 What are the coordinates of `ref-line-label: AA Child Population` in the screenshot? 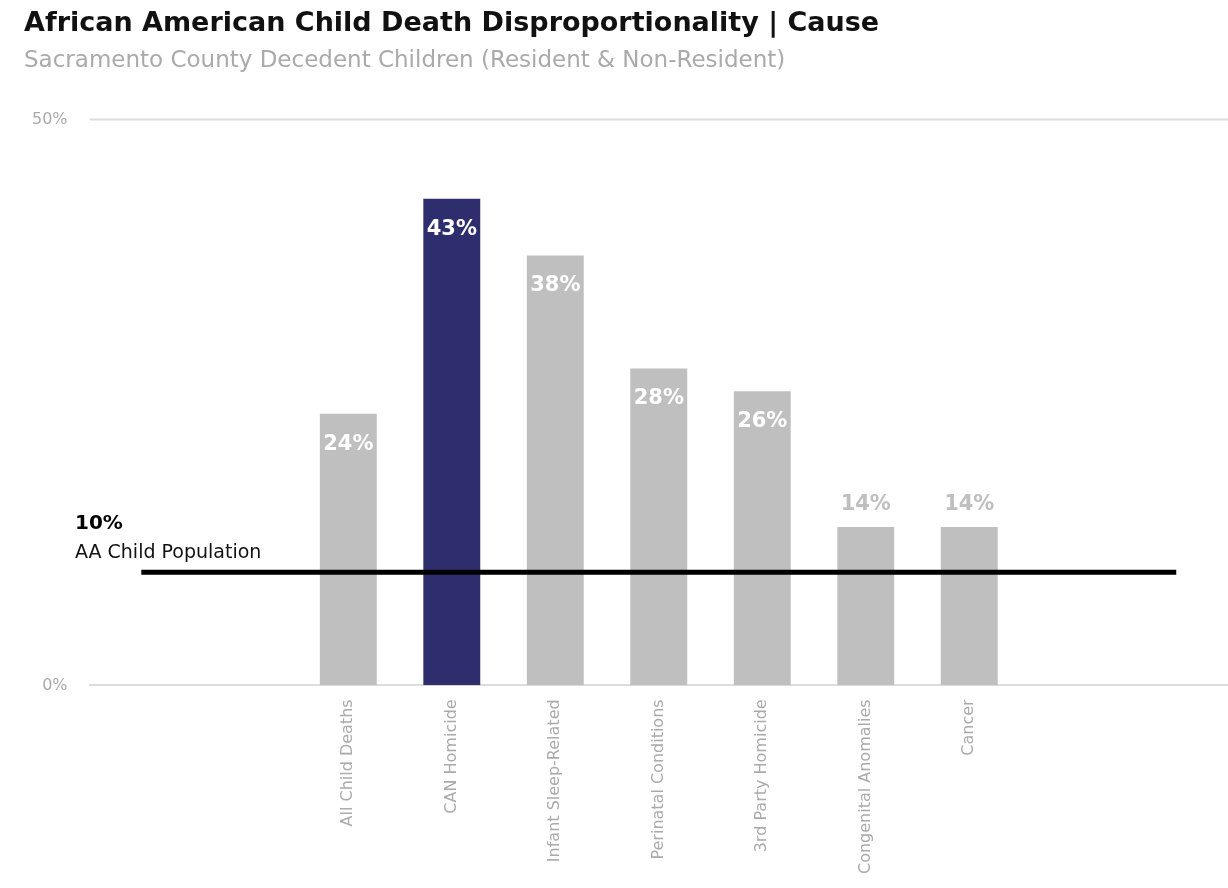 It's located at (168, 550).